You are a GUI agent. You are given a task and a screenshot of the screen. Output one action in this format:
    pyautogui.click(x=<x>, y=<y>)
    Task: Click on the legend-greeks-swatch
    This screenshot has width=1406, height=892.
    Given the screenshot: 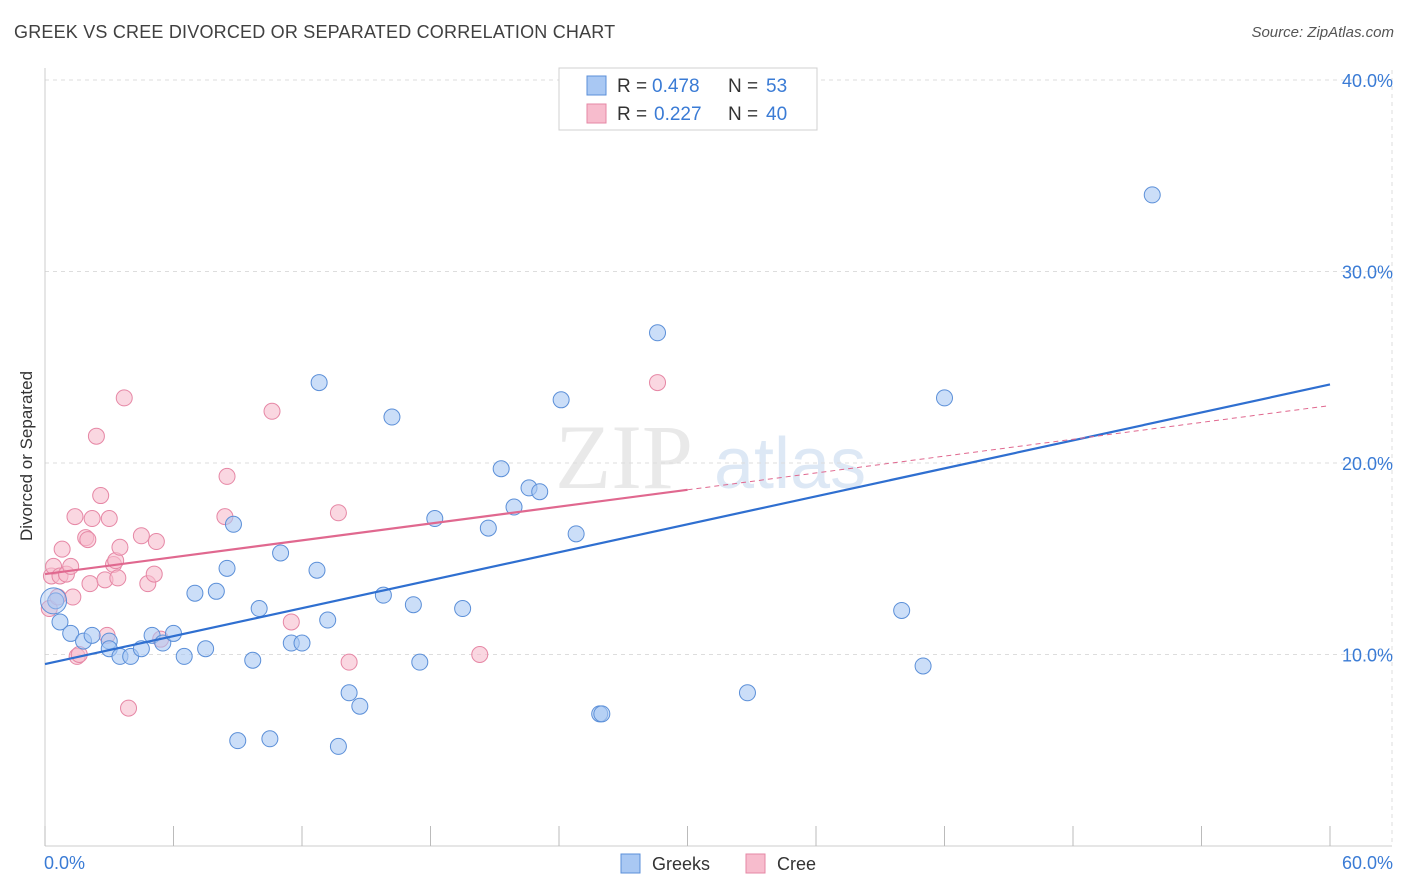 What is the action you would take?
    pyautogui.click(x=630, y=863)
    